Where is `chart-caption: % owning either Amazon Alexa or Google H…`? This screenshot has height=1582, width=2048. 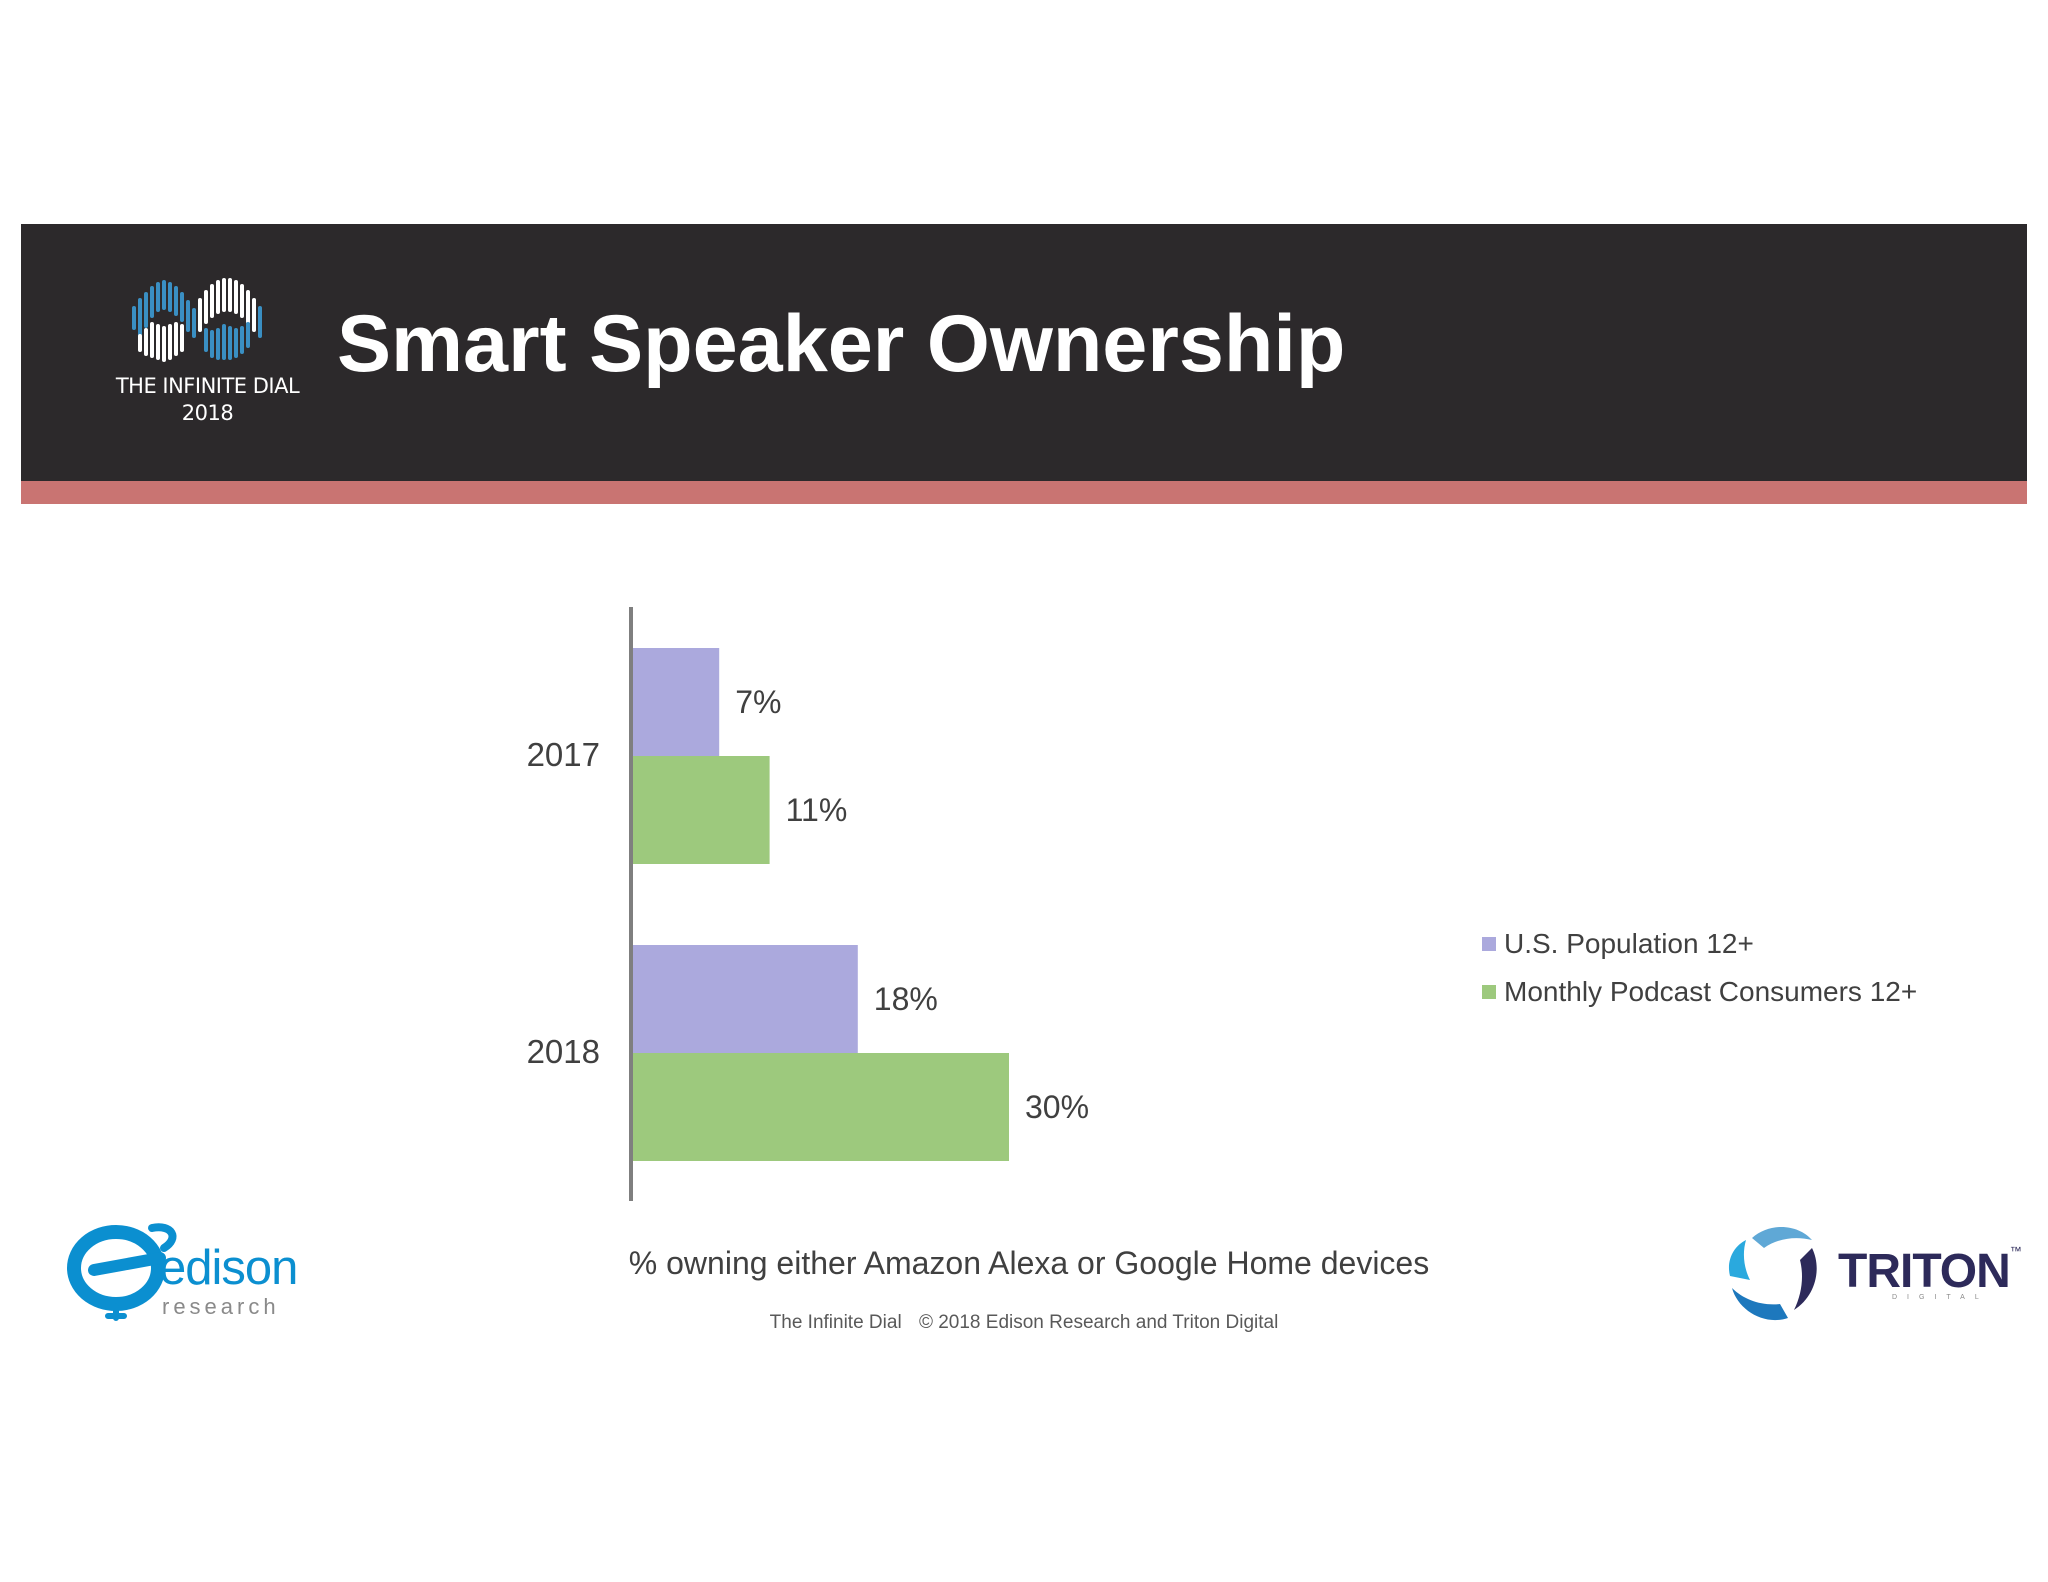 chart-caption: % owning either Amazon Alexa or Google H… is located at coordinates (1029, 1263).